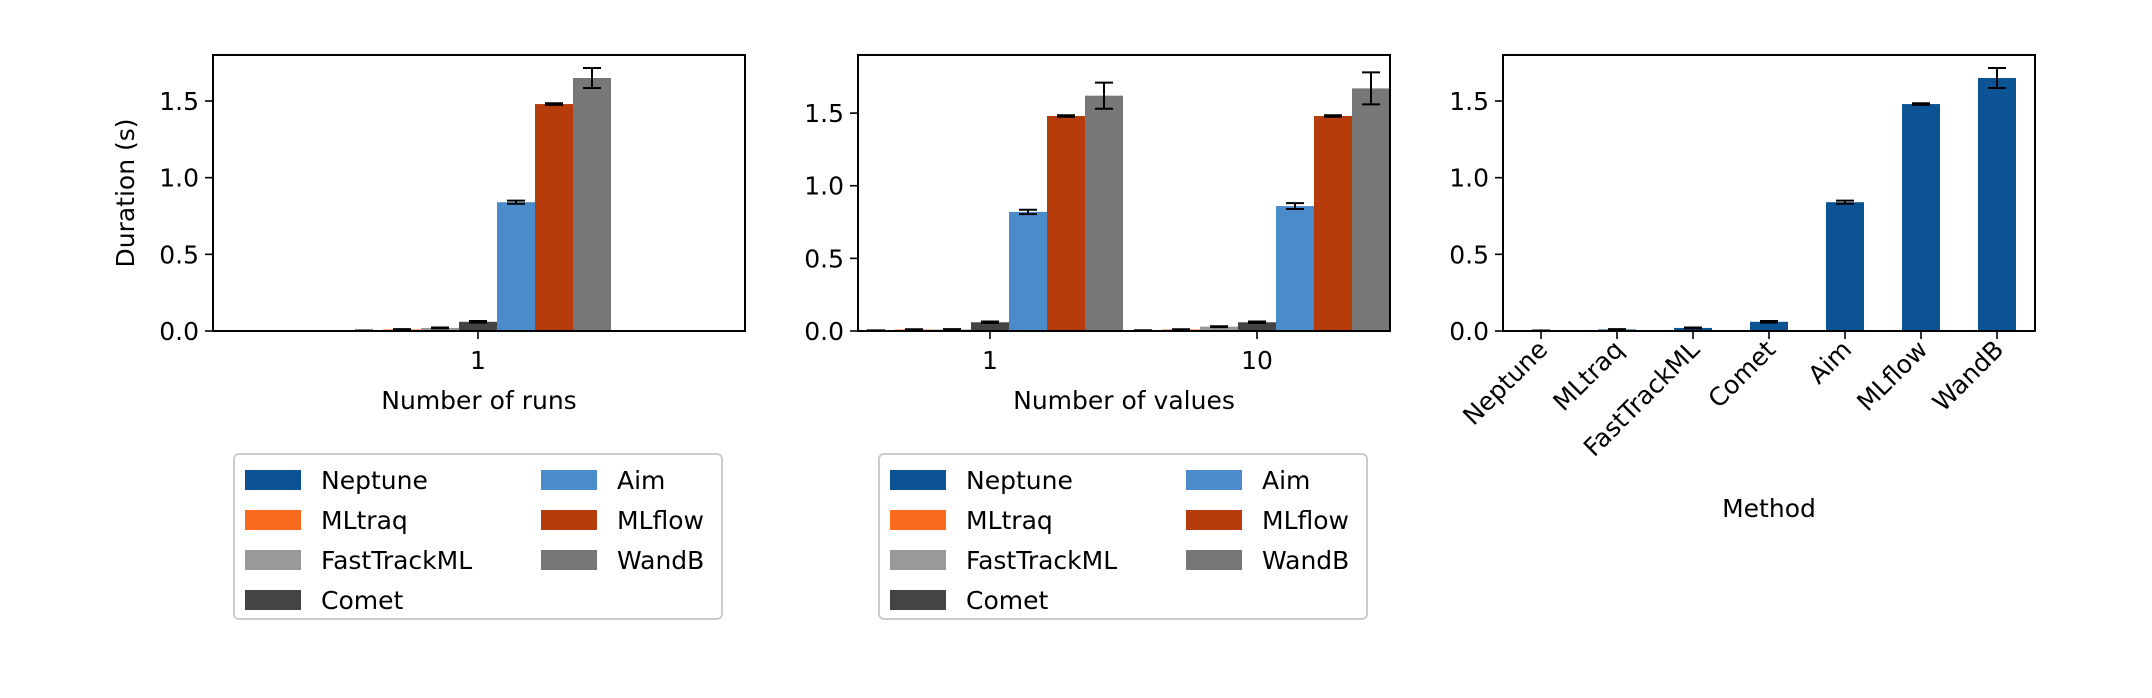 Image resolution: width=2152 pixels, height=698 pixels. Describe the element at coordinates (478, 400) in the screenshot. I see `x-axis-label: Number of runs` at that location.